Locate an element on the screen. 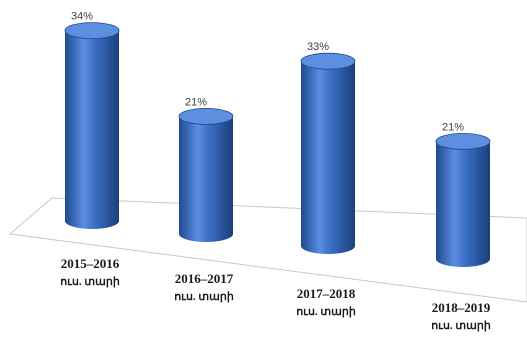 Image resolution: width=527 pixels, height=342 pixels. bar-2017–2018 is located at coordinates (328, 153).